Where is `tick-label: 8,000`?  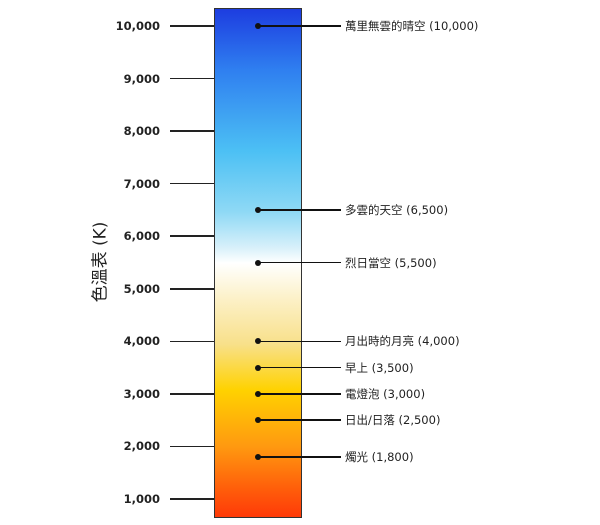
tick-label: 8,000 is located at coordinates (141, 131).